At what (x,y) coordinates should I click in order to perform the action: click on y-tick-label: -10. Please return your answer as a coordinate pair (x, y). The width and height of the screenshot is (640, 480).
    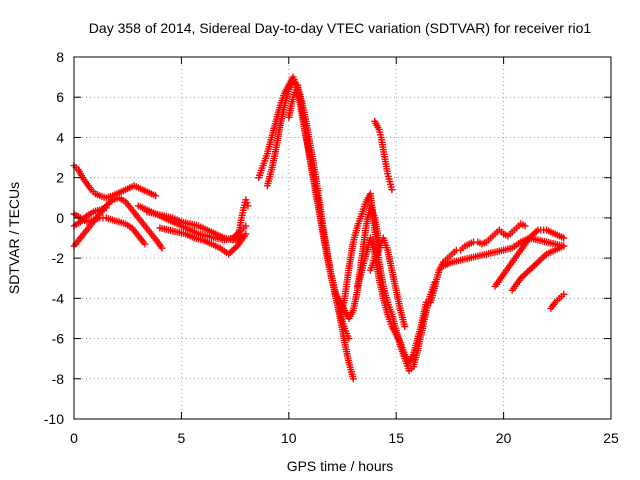
    Looking at the image, I should click on (54, 419).